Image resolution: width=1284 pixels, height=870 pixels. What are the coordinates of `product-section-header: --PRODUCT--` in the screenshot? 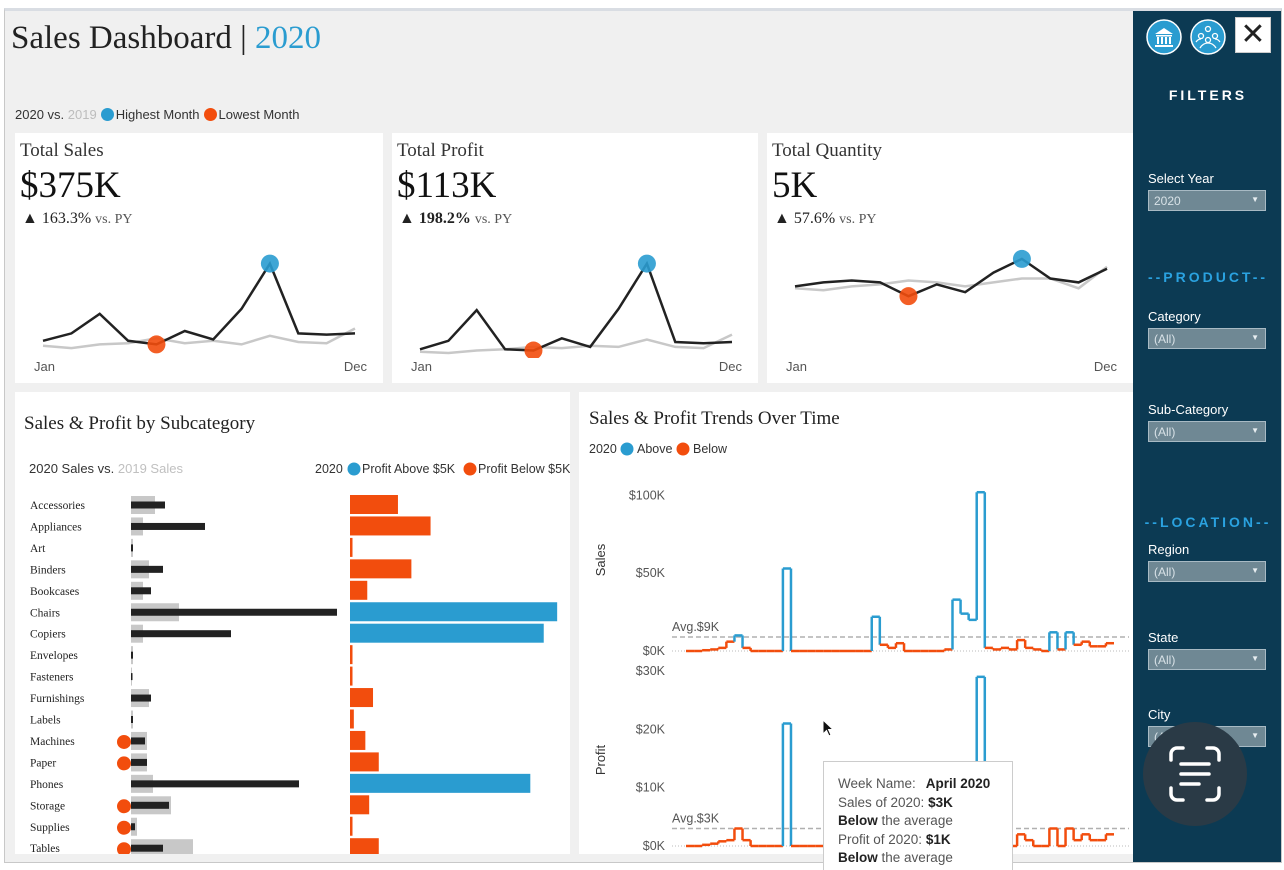 It's located at (1208, 277).